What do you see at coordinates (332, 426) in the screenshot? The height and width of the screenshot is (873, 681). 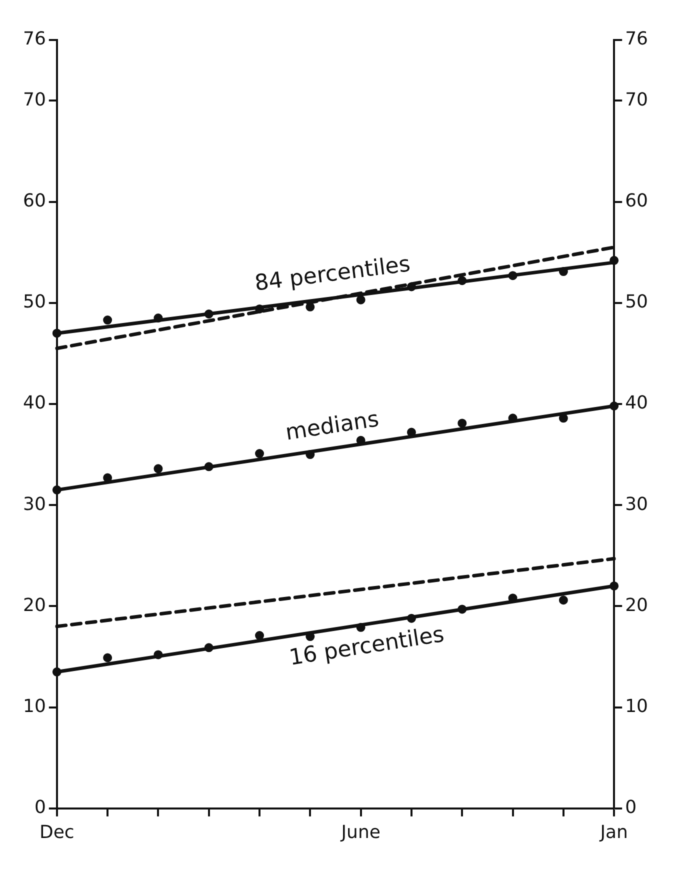 I see `text: medians` at bounding box center [332, 426].